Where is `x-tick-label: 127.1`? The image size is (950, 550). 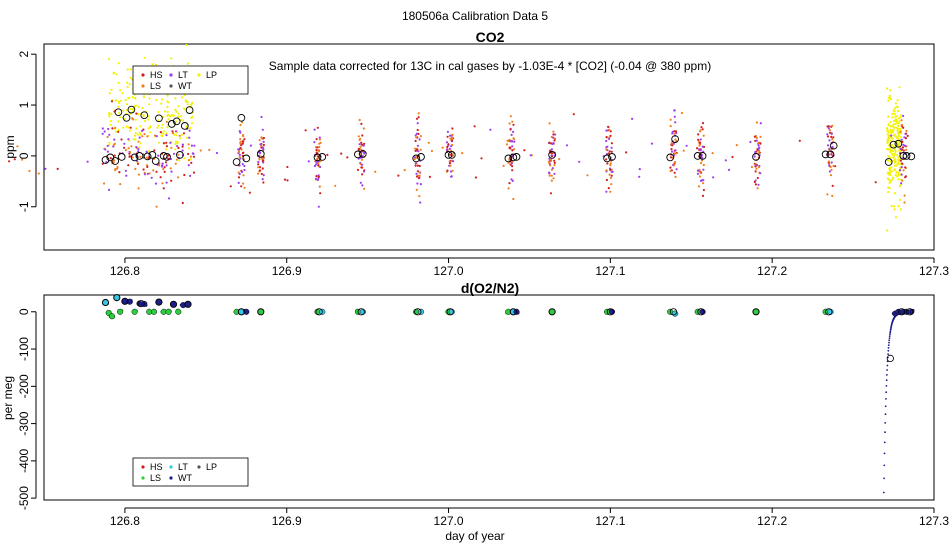
x-tick-label: 127.1 is located at coordinates (610, 271).